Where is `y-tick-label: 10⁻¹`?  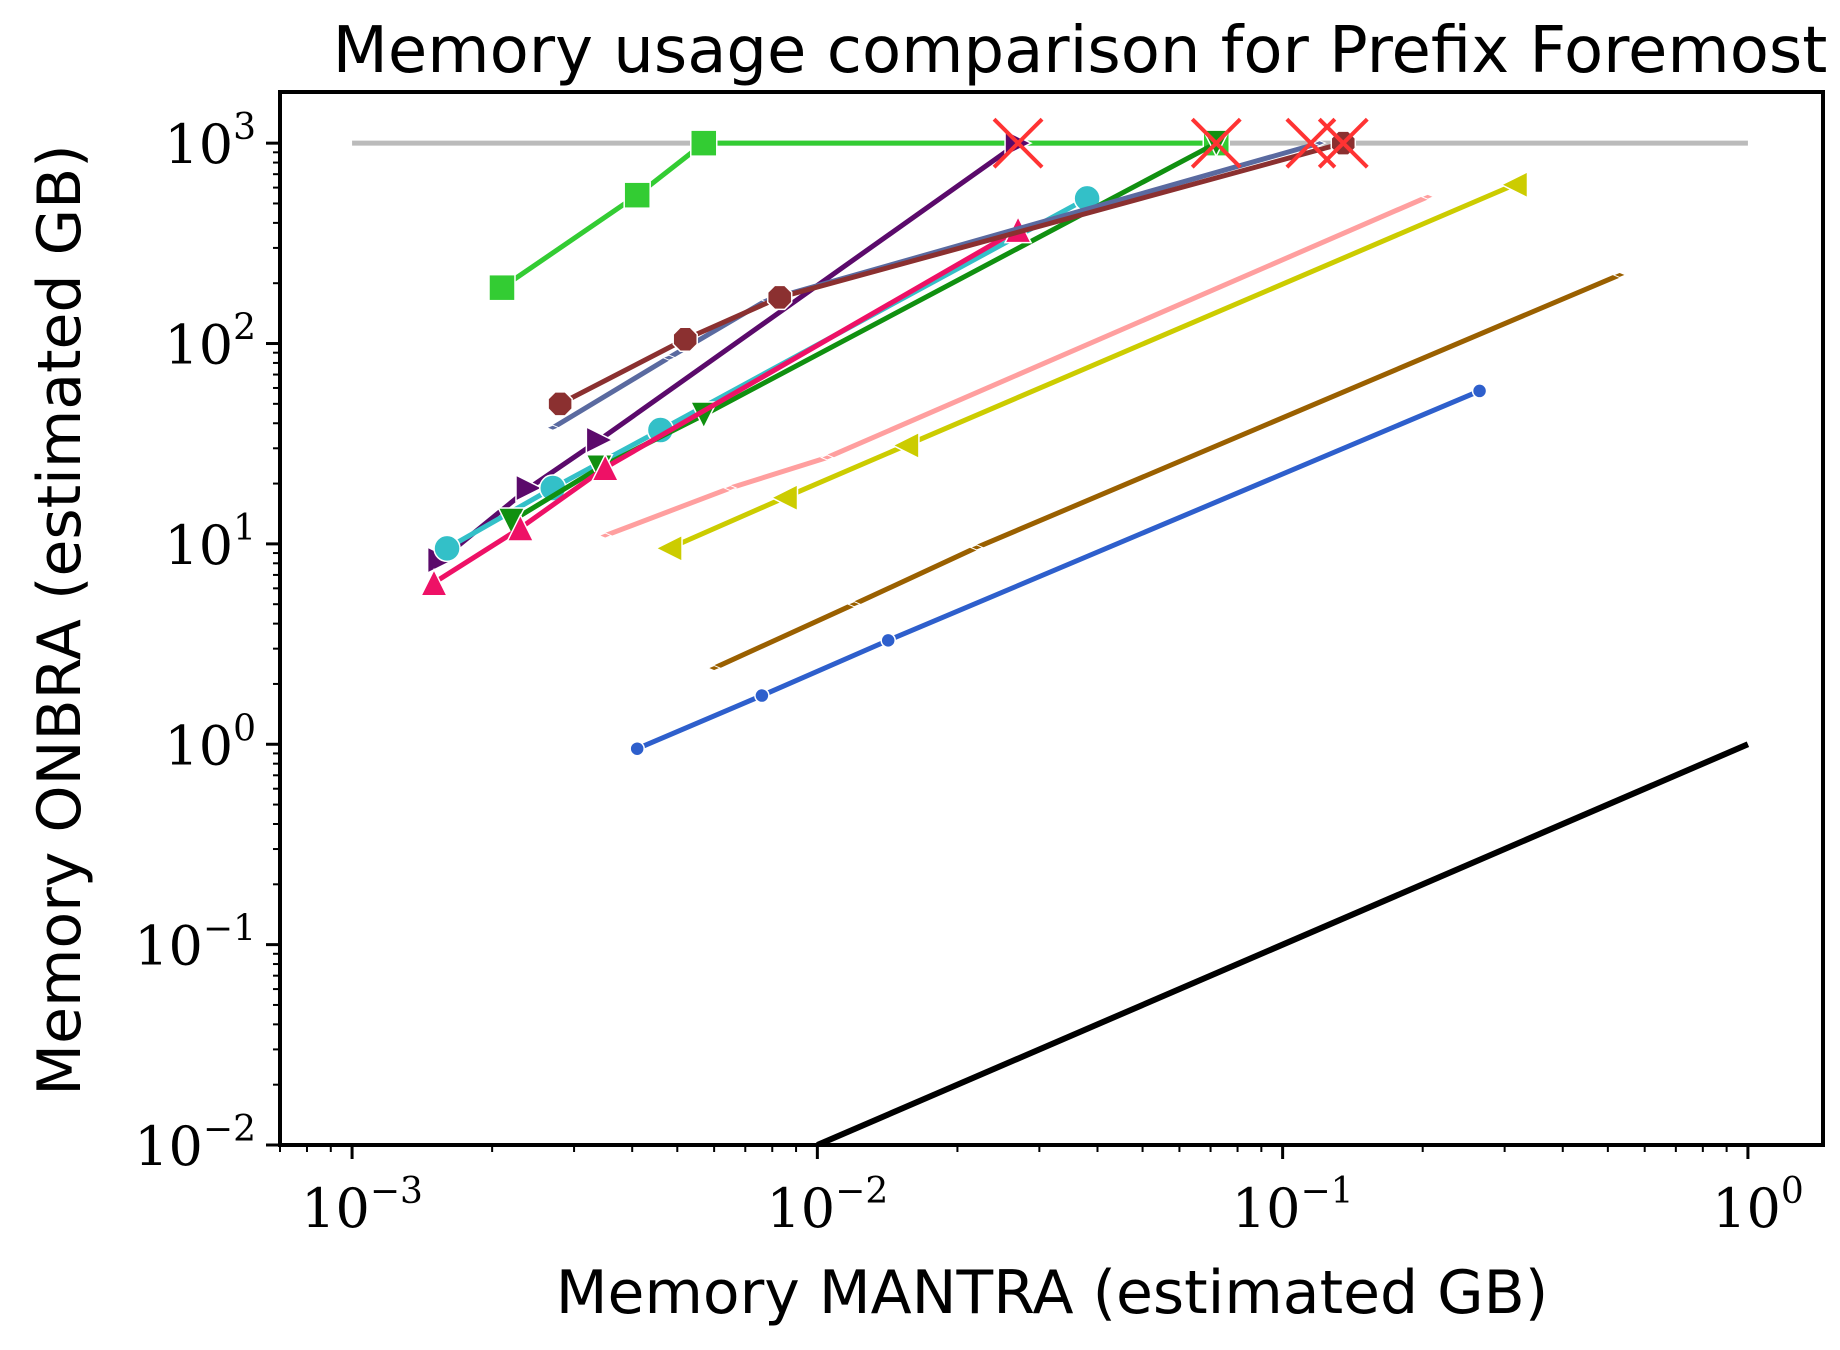
y-tick-label: 10⁻¹ is located at coordinates (195, 943).